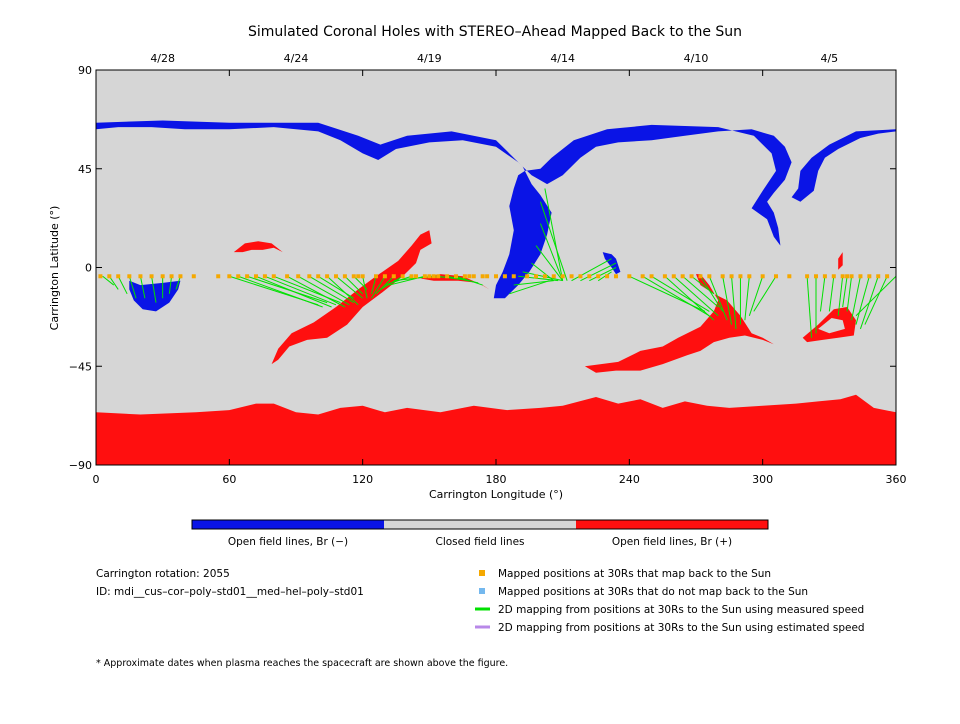 This screenshot has height=724, width=960. What do you see at coordinates (54, 268) in the screenshot?
I see `y-axis-label: Carrington Latitude (°)` at bounding box center [54, 268].